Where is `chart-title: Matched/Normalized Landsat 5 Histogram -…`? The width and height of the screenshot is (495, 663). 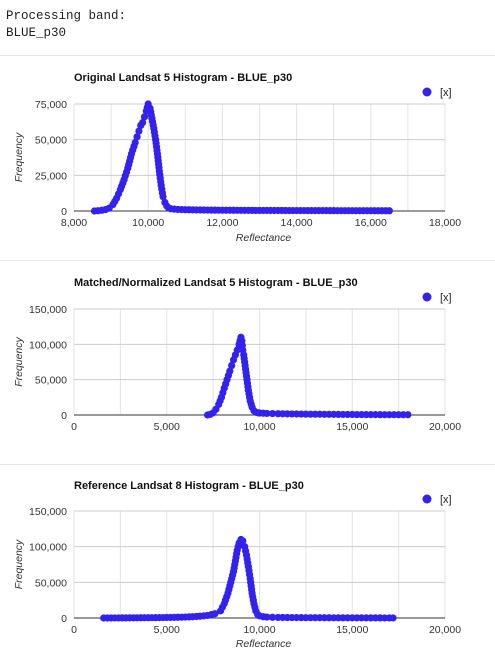
chart-title: Matched/Normalized Landsat 5 Histogram -… is located at coordinates (216, 283).